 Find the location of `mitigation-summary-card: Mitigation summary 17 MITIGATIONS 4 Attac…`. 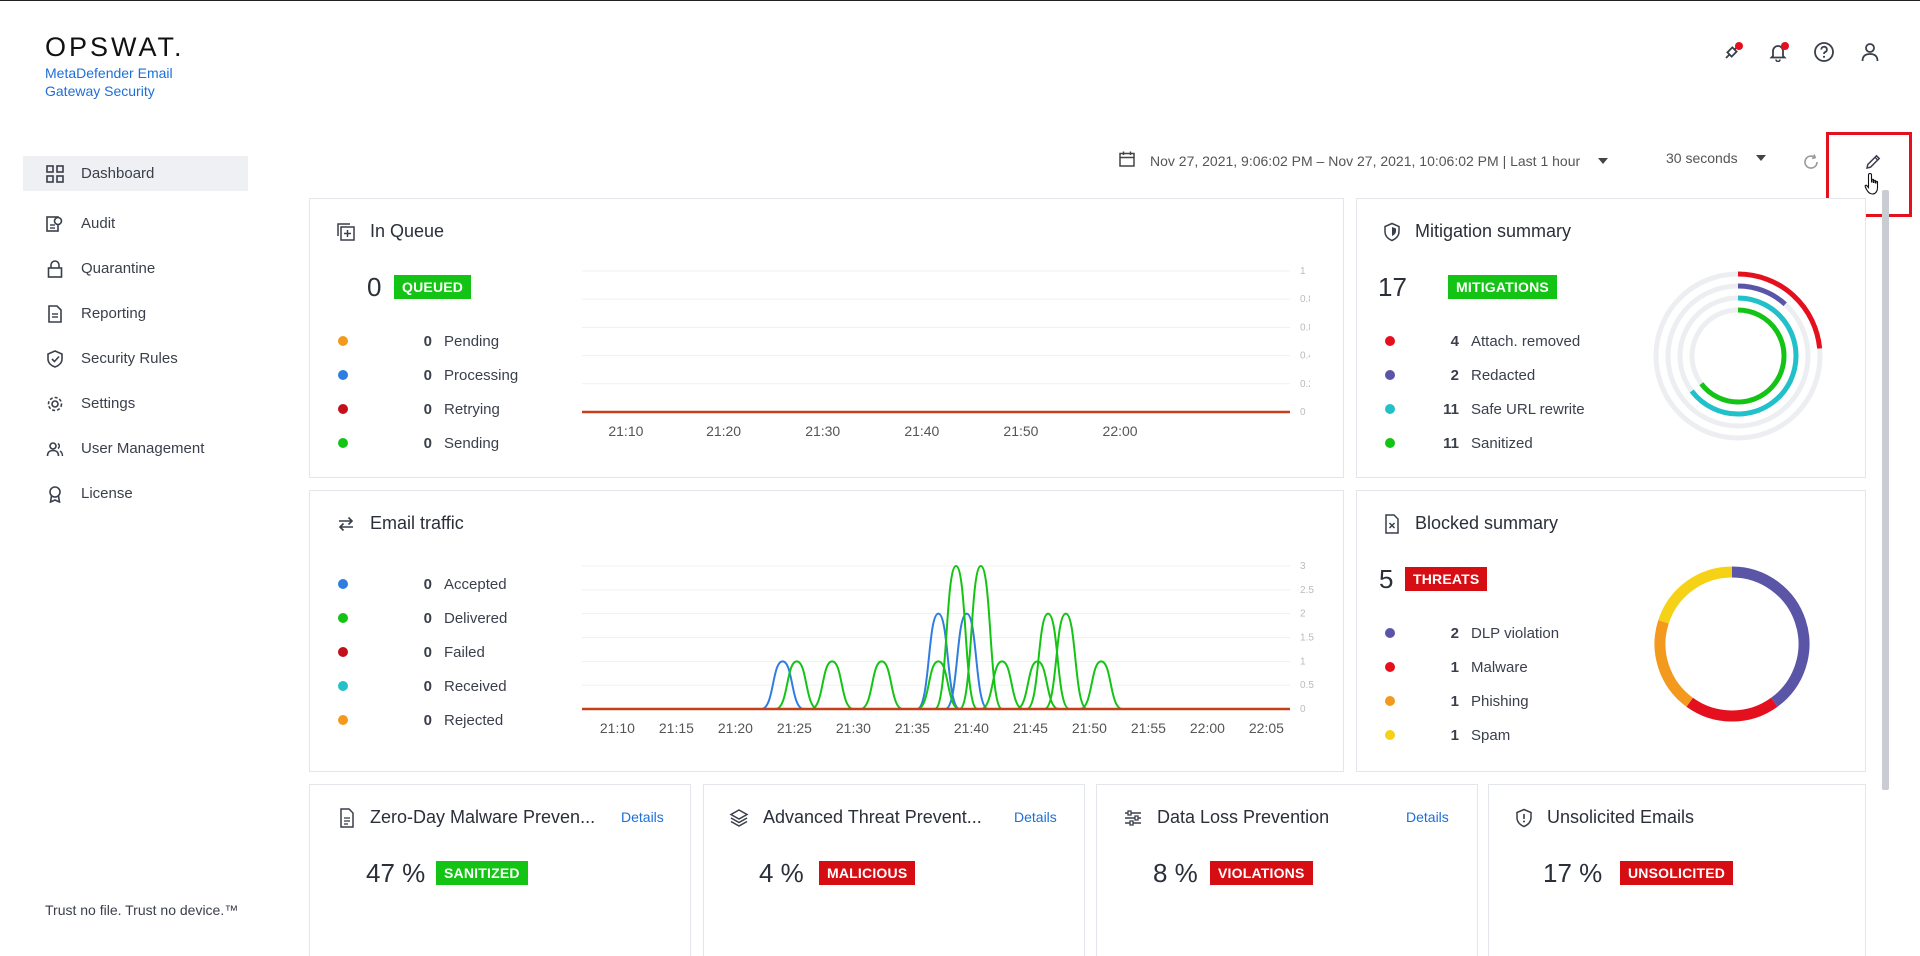

mitigation-summary-card: Mitigation summary 17 MITIGATIONS 4 Attac… is located at coordinates (1611, 338).